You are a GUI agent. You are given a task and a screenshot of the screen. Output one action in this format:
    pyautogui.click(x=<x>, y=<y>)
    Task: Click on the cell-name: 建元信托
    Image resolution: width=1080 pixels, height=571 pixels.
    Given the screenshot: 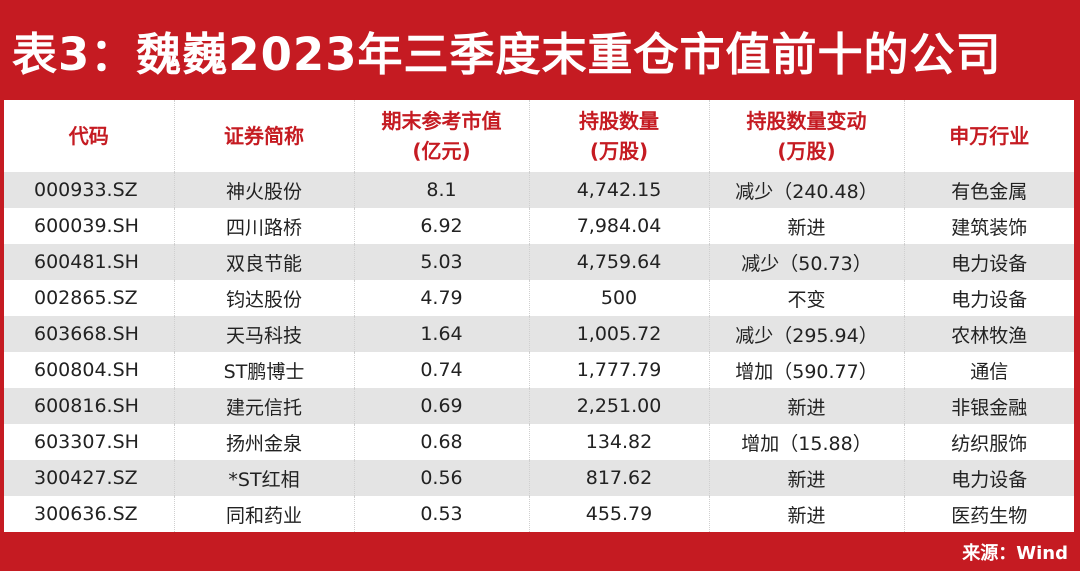 What is the action you would take?
    pyautogui.click(x=264, y=406)
    